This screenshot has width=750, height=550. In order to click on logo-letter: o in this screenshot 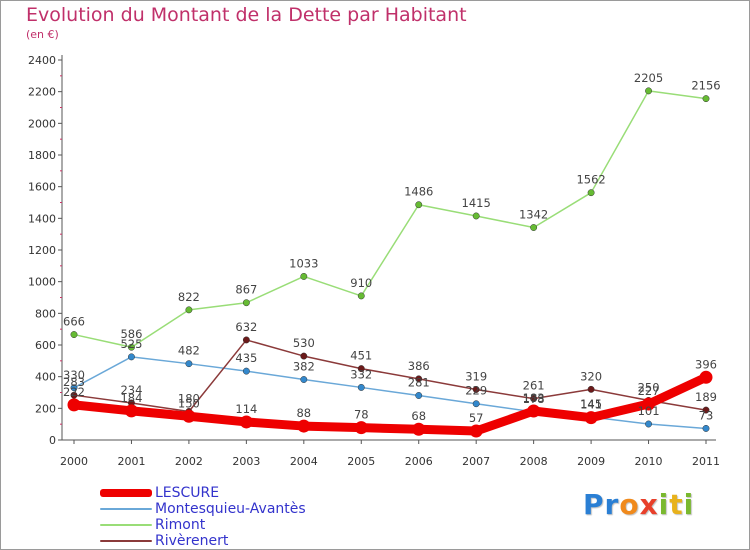, I will do `click(629, 504)`.